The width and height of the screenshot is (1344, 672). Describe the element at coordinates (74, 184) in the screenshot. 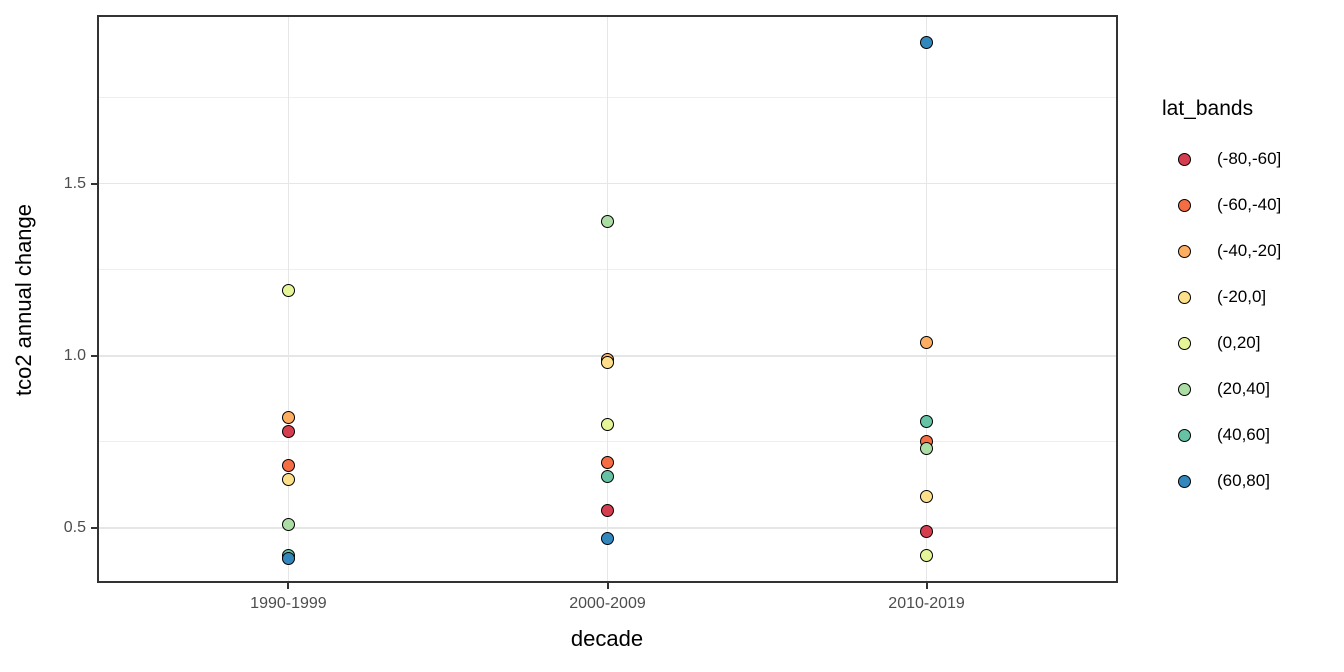

I see `y-tick-label: 1.5` at that location.